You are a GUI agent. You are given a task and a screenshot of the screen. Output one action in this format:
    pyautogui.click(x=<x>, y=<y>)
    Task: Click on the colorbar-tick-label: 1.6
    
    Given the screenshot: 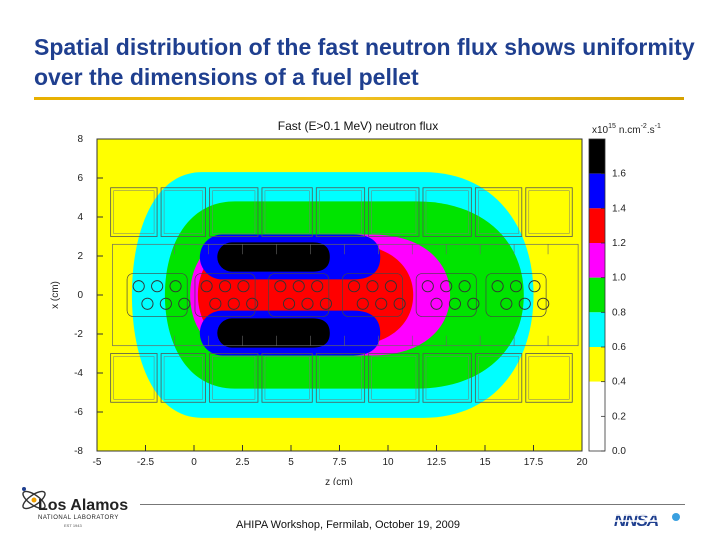 What is the action you would take?
    pyautogui.click(x=619, y=174)
    